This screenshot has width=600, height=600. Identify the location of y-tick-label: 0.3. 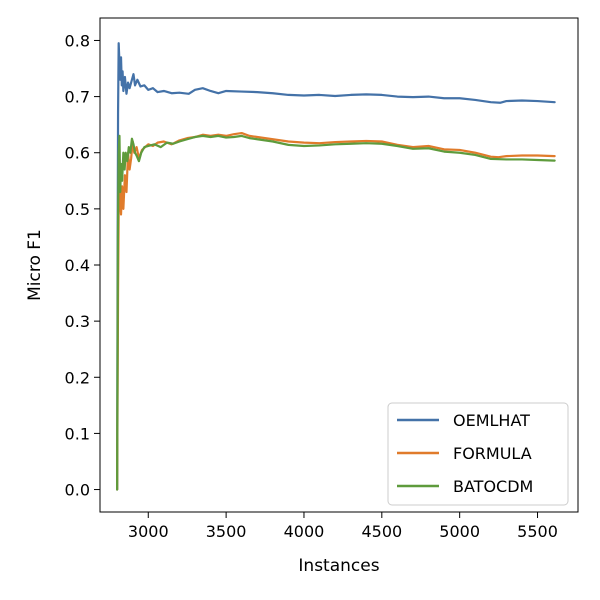
(77, 321).